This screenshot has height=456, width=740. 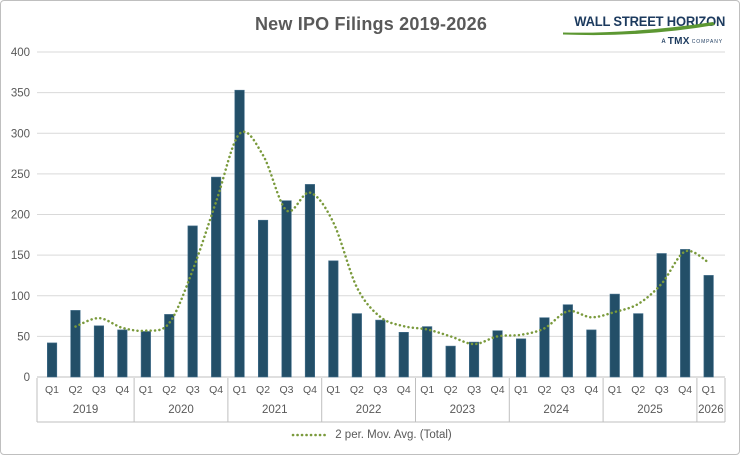 I want to click on y-tick-label: 0, so click(x=27, y=378).